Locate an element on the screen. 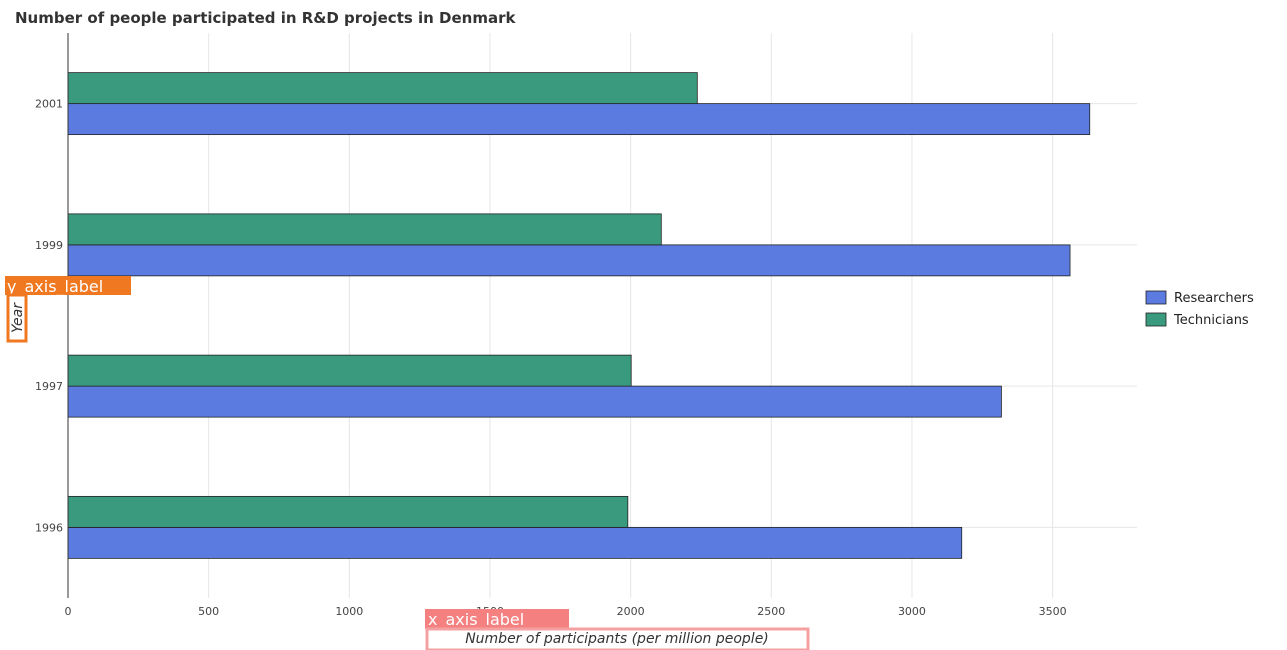  x-tick-label: 3500 is located at coordinates (1053, 611).